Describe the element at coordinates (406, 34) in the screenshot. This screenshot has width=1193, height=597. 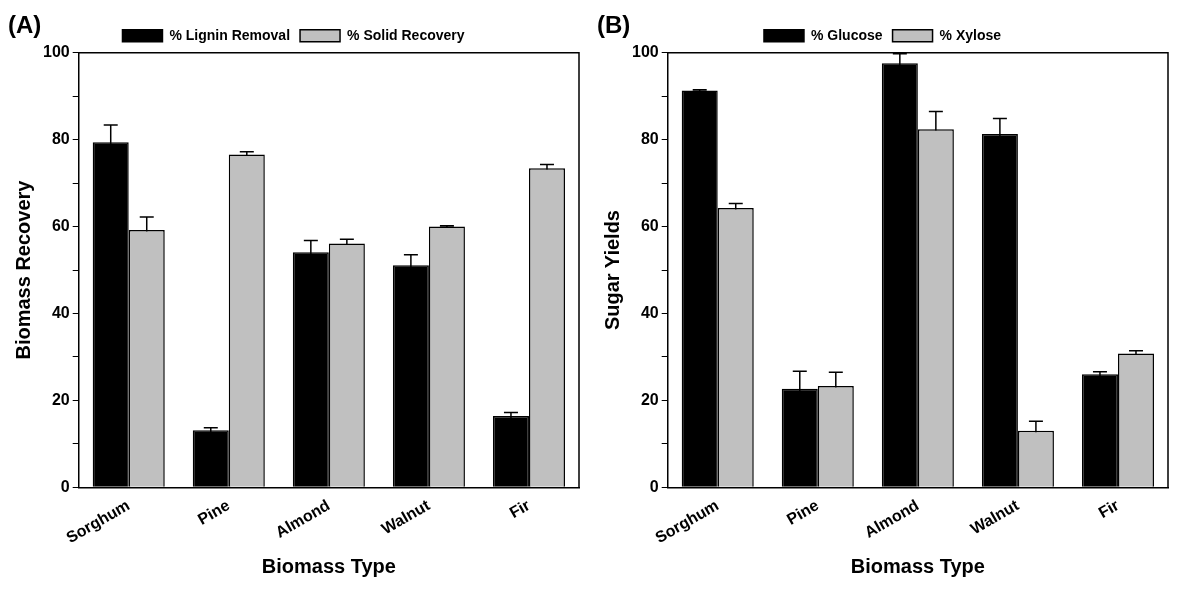
I see `legend-label: % Solid Recovery` at that location.